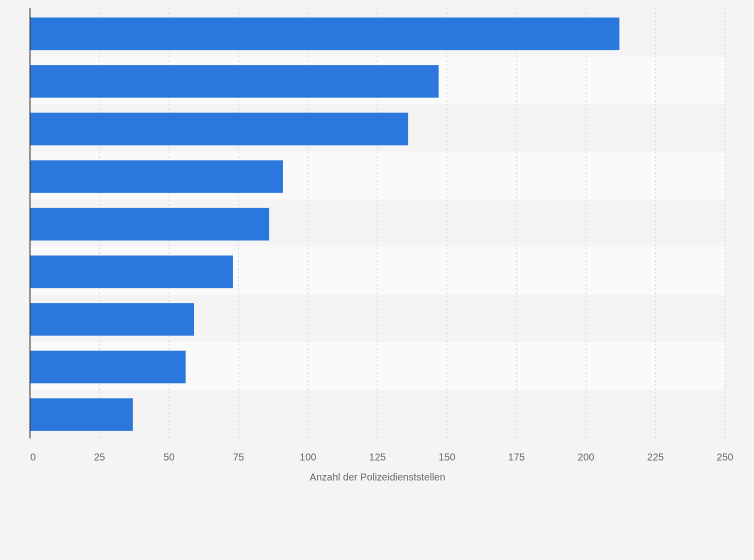 The width and height of the screenshot is (754, 560). Describe the element at coordinates (308, 457) in the screenshot. I see `x-tick-label: 100` at that location.